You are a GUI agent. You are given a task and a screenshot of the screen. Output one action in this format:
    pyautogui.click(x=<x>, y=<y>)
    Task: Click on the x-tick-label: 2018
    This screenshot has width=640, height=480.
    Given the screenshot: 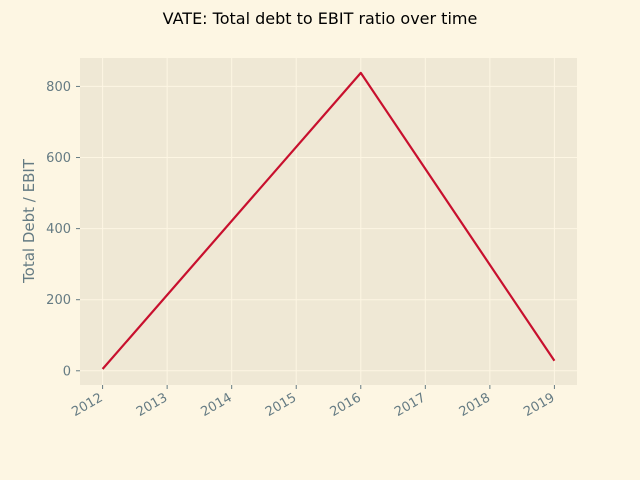 What is the action you would take?
    pyautogui.click(x=475, y=405)
    